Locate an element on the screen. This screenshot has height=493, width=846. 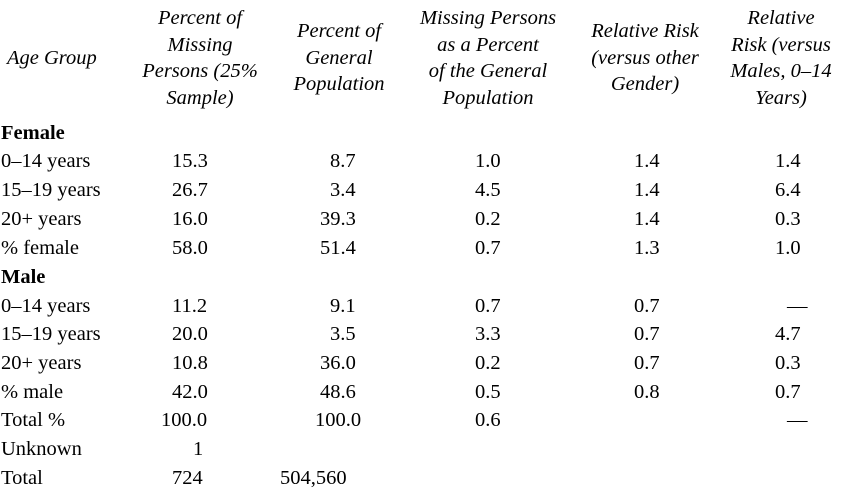
cell-risk-males: 4.7 is located at coordinates (788, 334).